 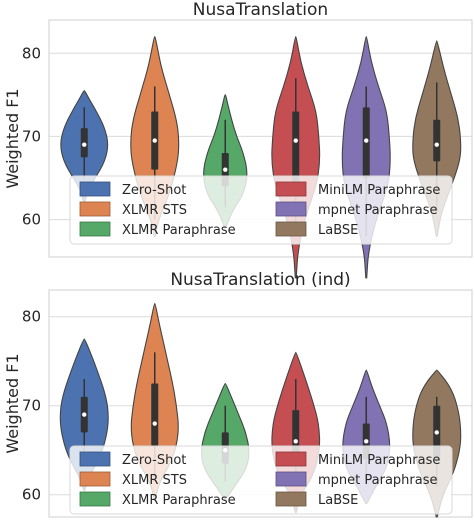 I want to click on violin-zero-shot, so click(x=84, y=147).